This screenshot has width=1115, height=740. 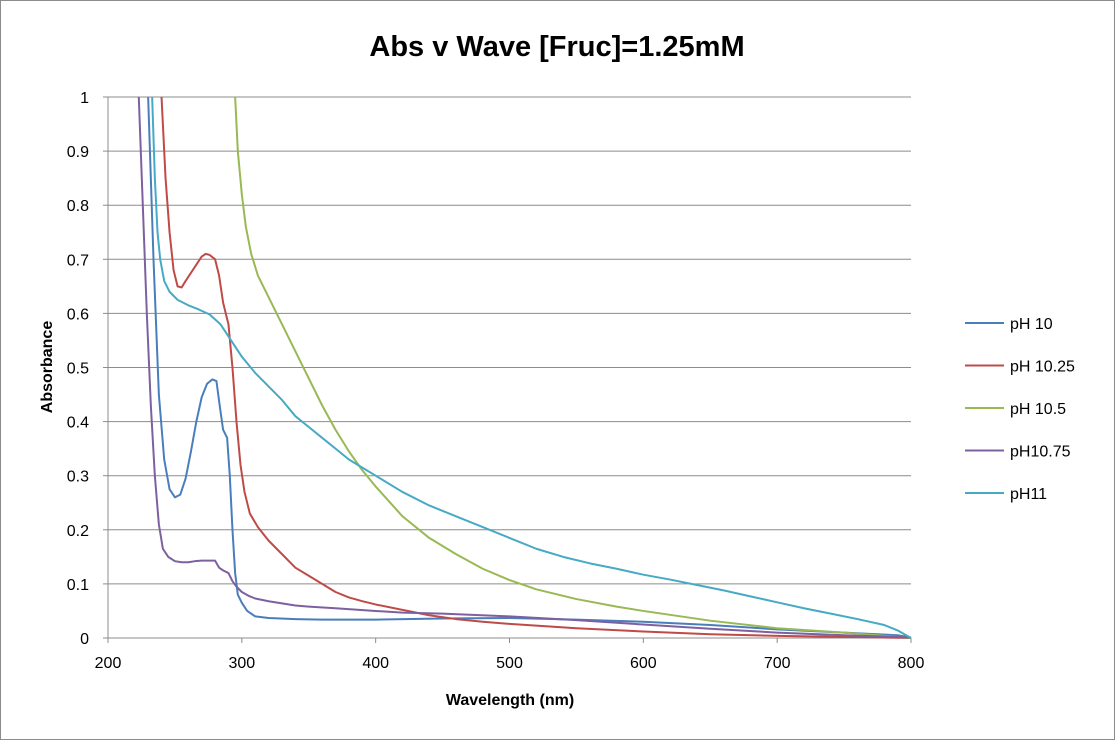 I want to click on legend-label: pH 10, so click(x=1031, y=324).